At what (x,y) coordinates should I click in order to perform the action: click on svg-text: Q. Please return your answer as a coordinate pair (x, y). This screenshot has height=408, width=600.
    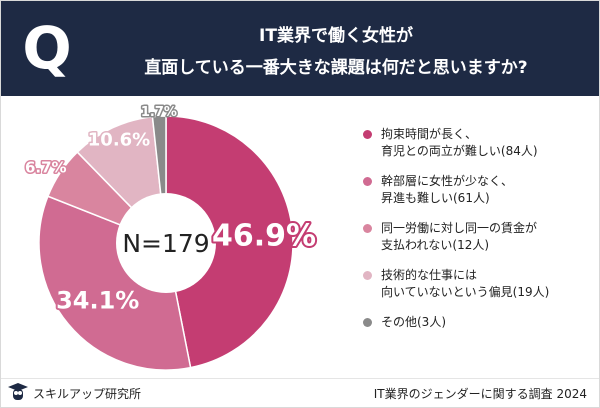
    Looking at the image, I should click on (46, 47).